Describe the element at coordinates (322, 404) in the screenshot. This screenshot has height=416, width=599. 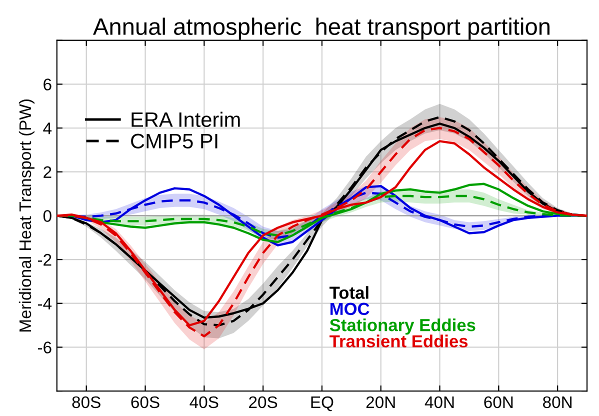
I see `x-tick-label: EQ` at that location.